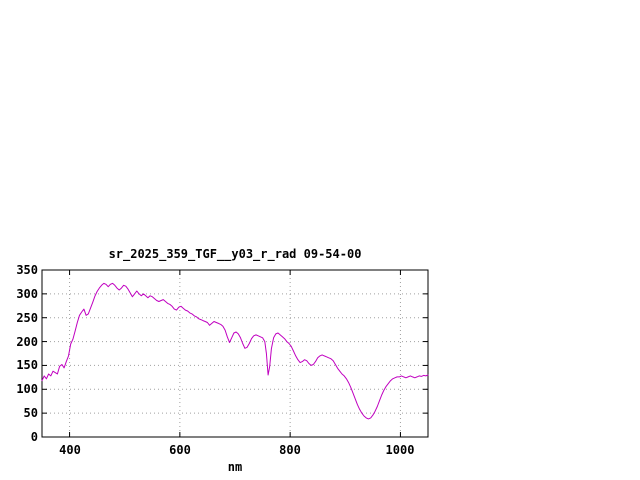 Image resolution: width=640 pixels, height=480 pixels. What do you see at coordinates (180, 450) in the screenshot?
I see `x-tick-label-600: 600` at bounding box center [180, 450].